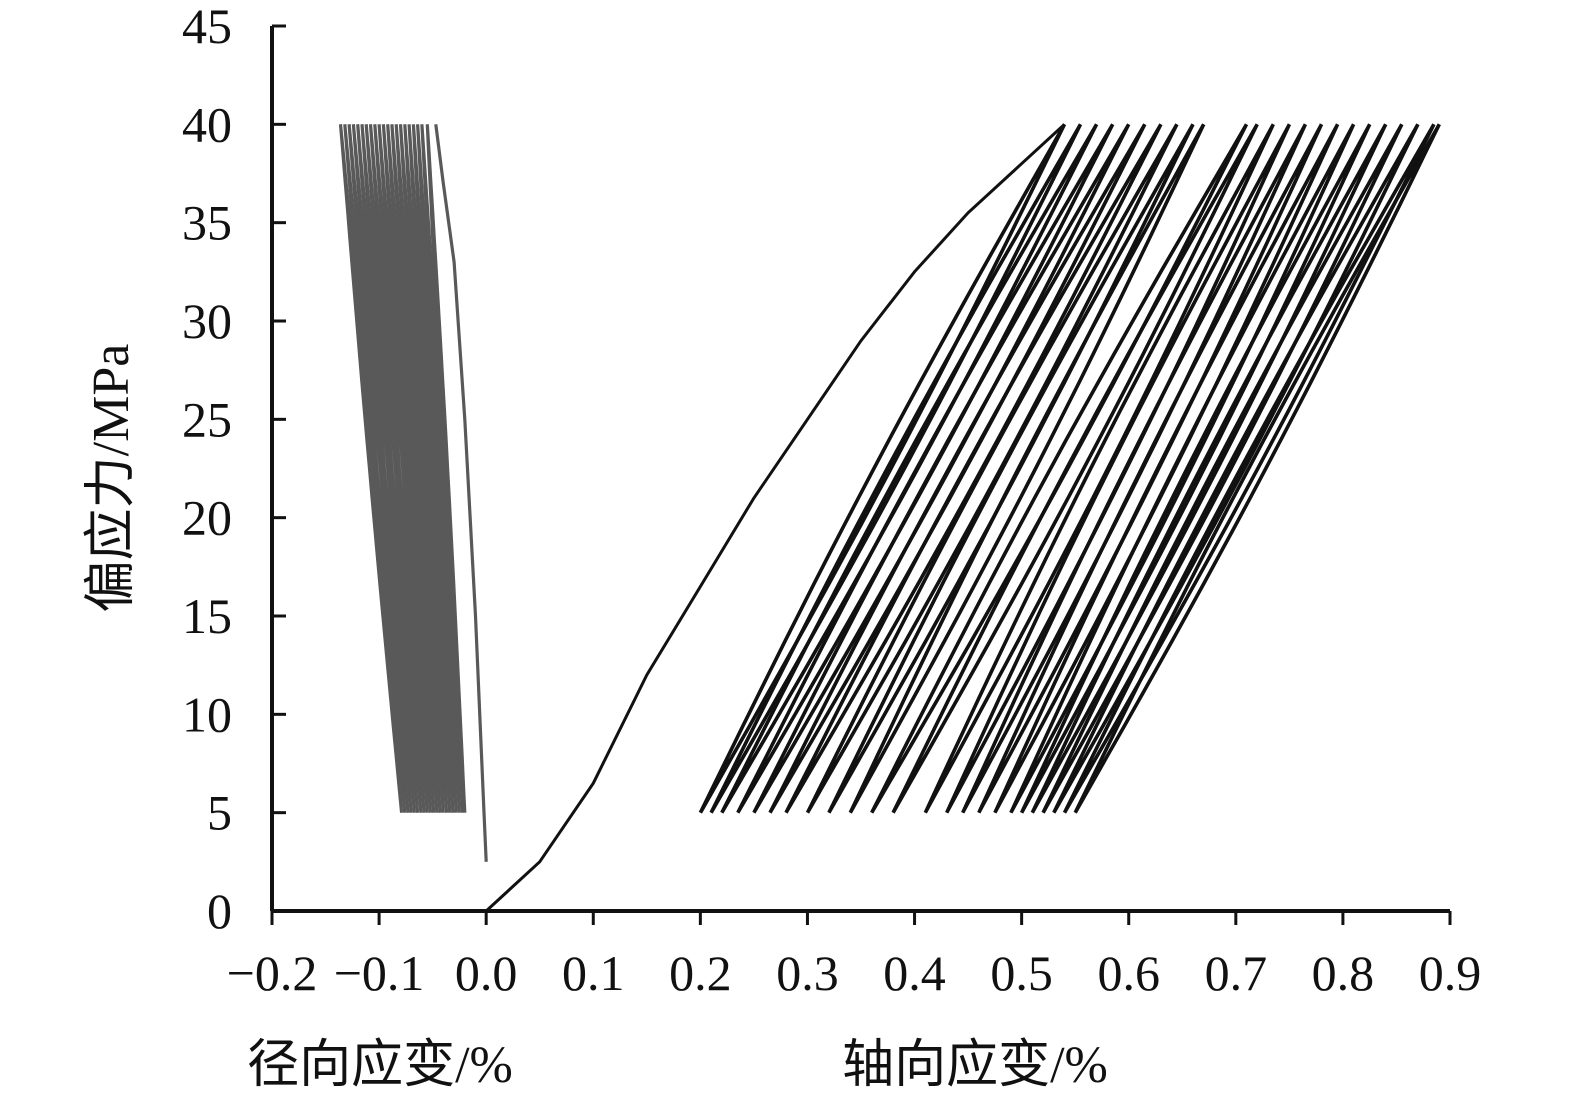 The width and height of the screenshot is (1575, 1104). What do you see at coordinates (207, 518) in the screenshot?
I see `y-tick-label: 20` at bounding box center [207, 518].